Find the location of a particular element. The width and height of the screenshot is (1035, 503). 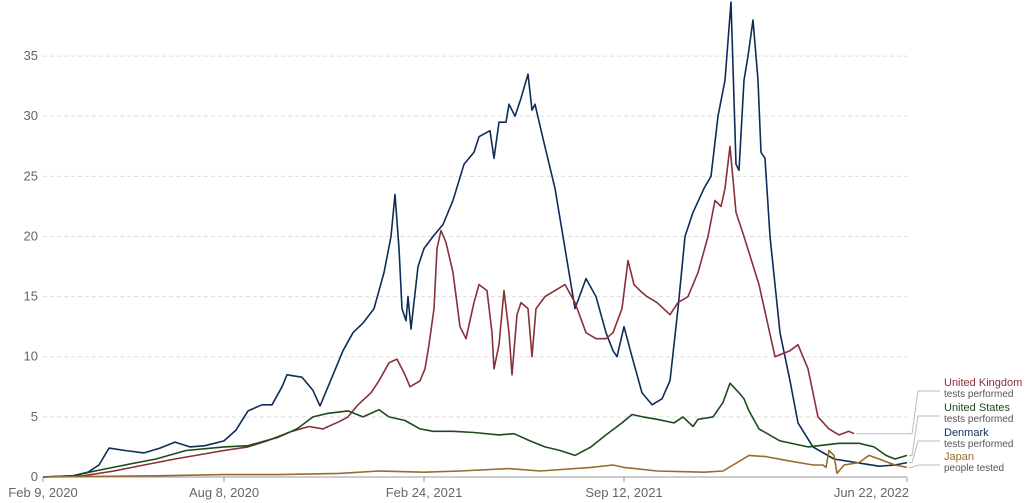

y-tick-label: 35 is located at coordinates (31, 55).